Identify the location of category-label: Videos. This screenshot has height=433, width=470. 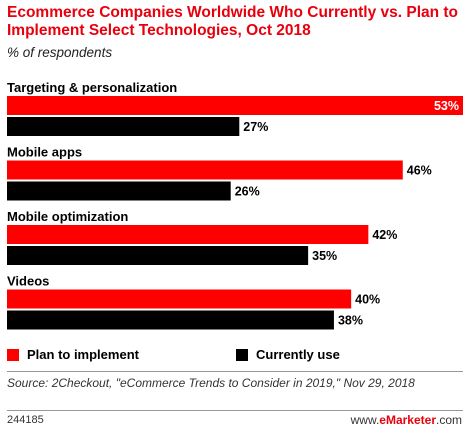
(28, 281).